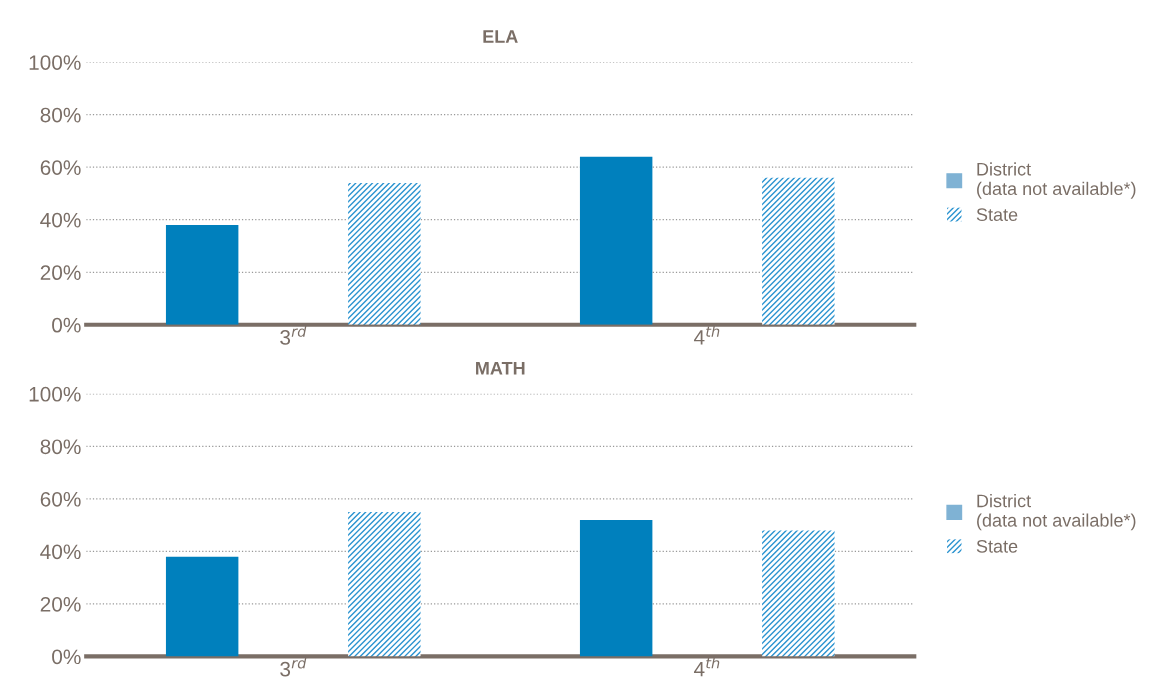 Image resolution: width=1150 pixels, height=691 pixels. What do you see at coordinates (500, 36) in the screenshot?
I see `chart-title: ELA` at bounding box center [500, 36].